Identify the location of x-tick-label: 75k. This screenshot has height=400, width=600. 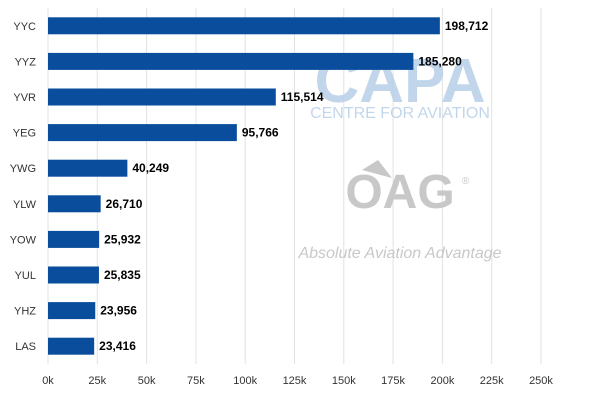
(196, 381).